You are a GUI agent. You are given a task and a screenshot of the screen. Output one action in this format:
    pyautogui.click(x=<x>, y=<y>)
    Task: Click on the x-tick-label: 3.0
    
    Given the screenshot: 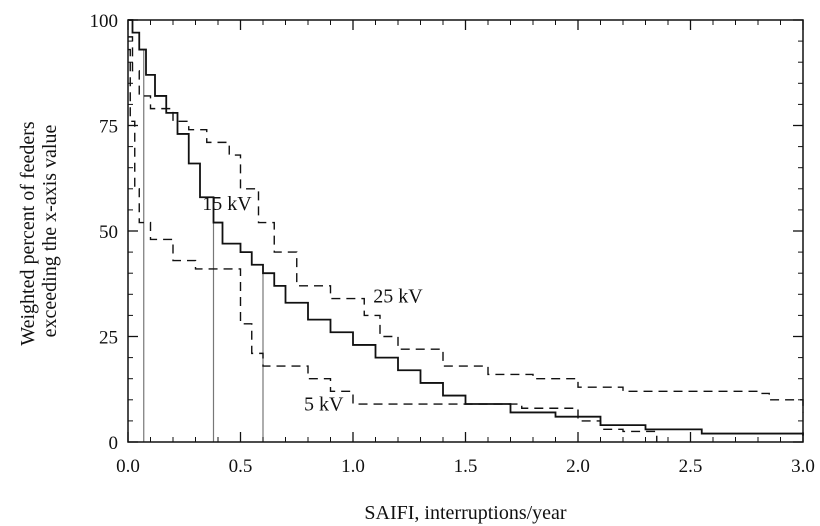 What is the action you would take?
    pyautogui.click(x=803, y=466)
    